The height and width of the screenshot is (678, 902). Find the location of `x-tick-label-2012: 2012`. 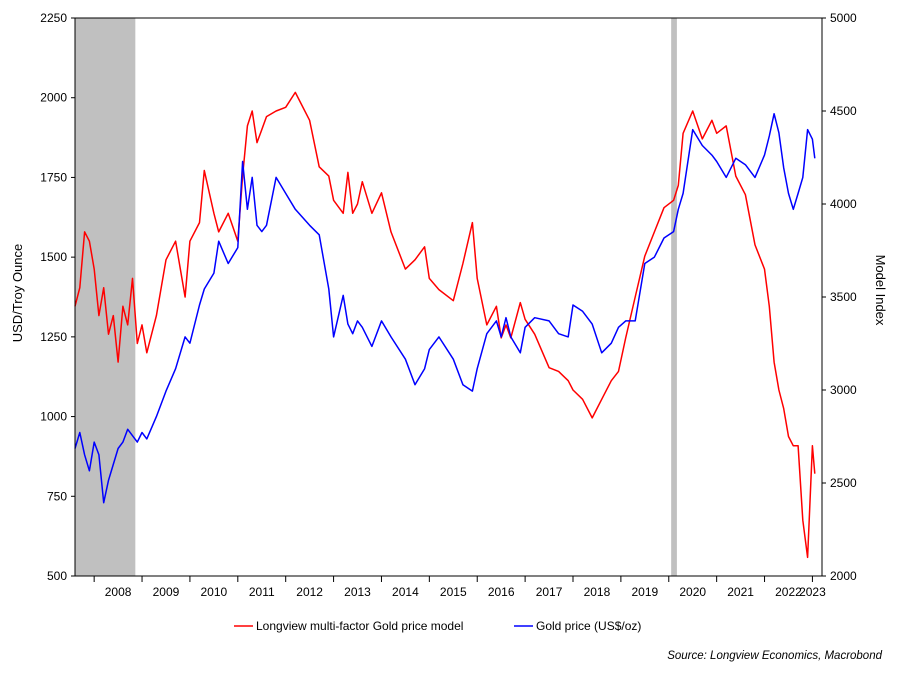

x-tick-label-2012: 2012 is located at coordinates (309, 592).